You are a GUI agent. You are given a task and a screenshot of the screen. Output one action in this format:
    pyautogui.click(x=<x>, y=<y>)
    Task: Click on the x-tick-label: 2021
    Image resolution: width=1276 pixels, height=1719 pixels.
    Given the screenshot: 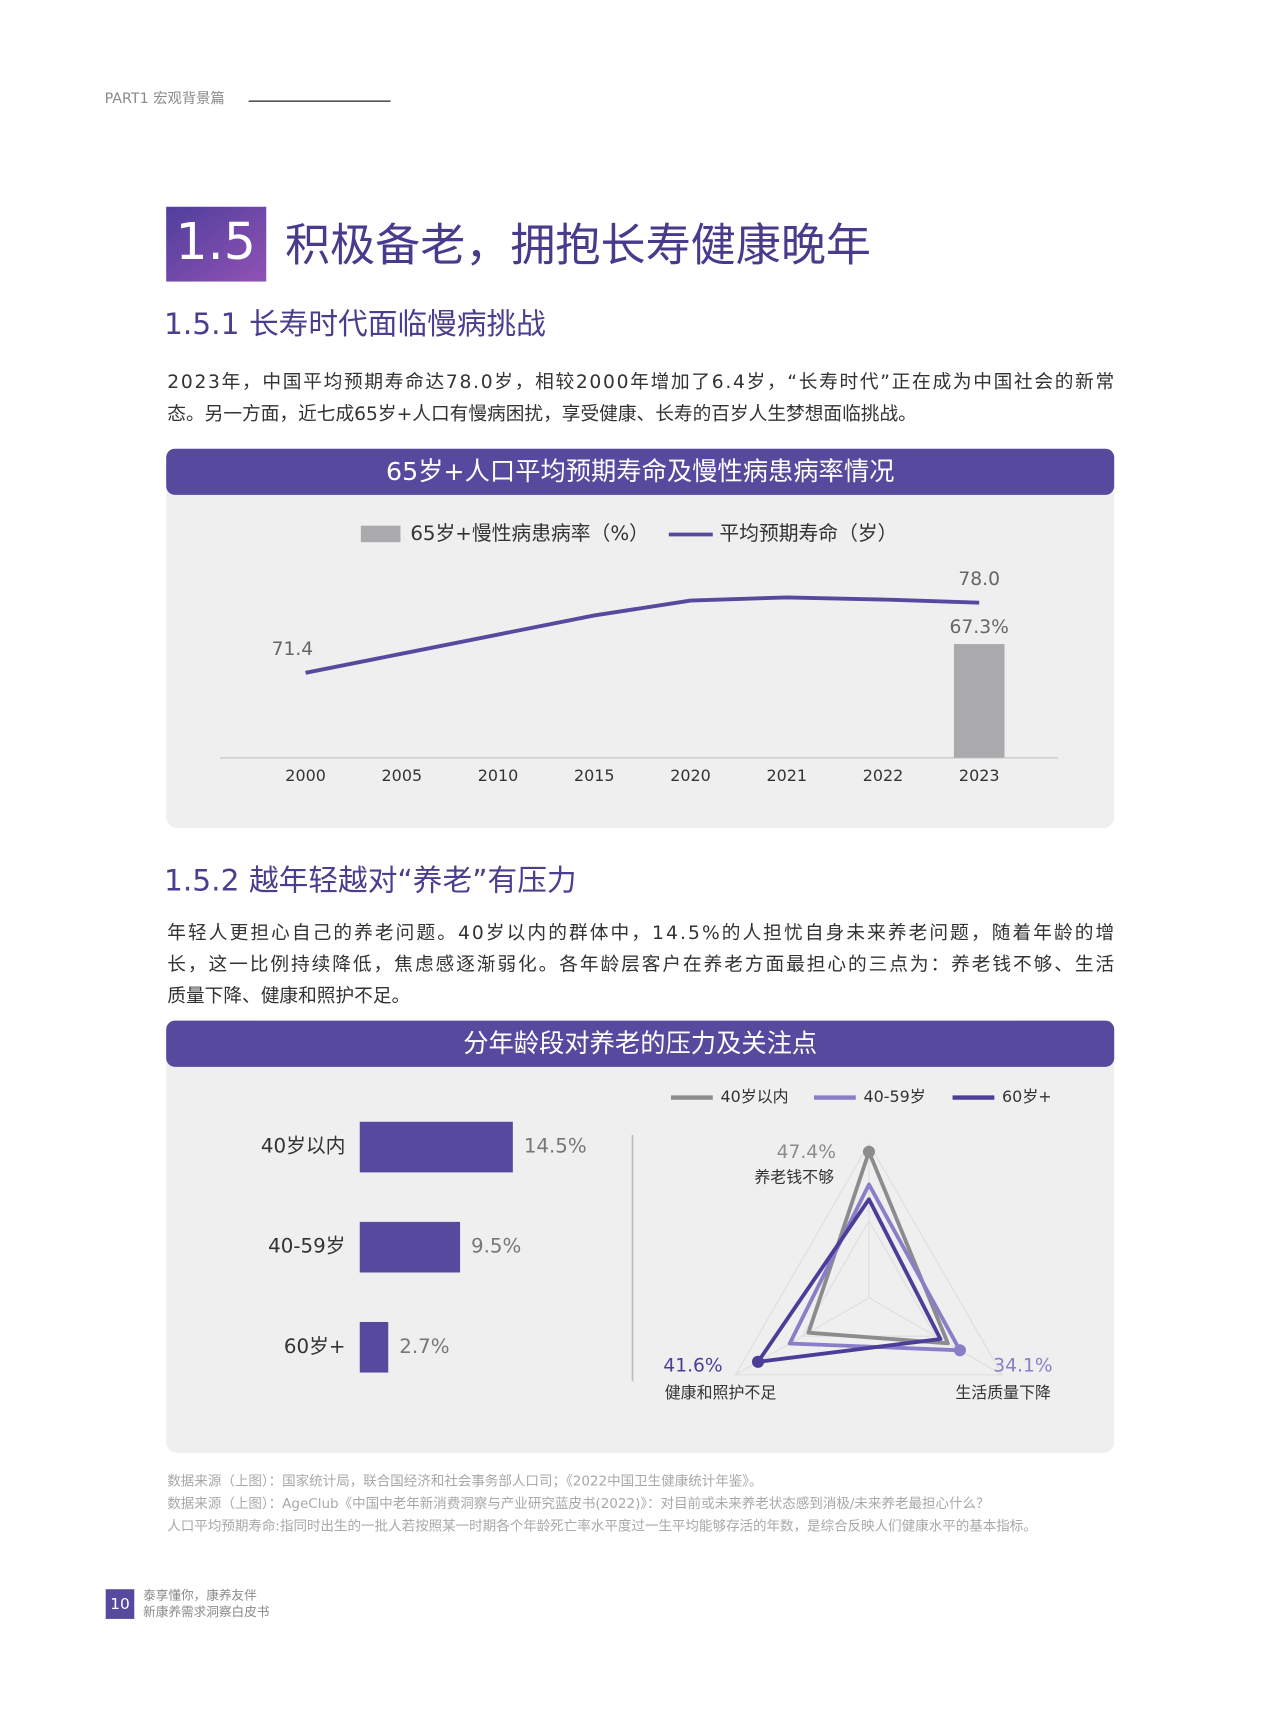 What is the action you would take?
    pyautogui.click(x=786, y=775)
    